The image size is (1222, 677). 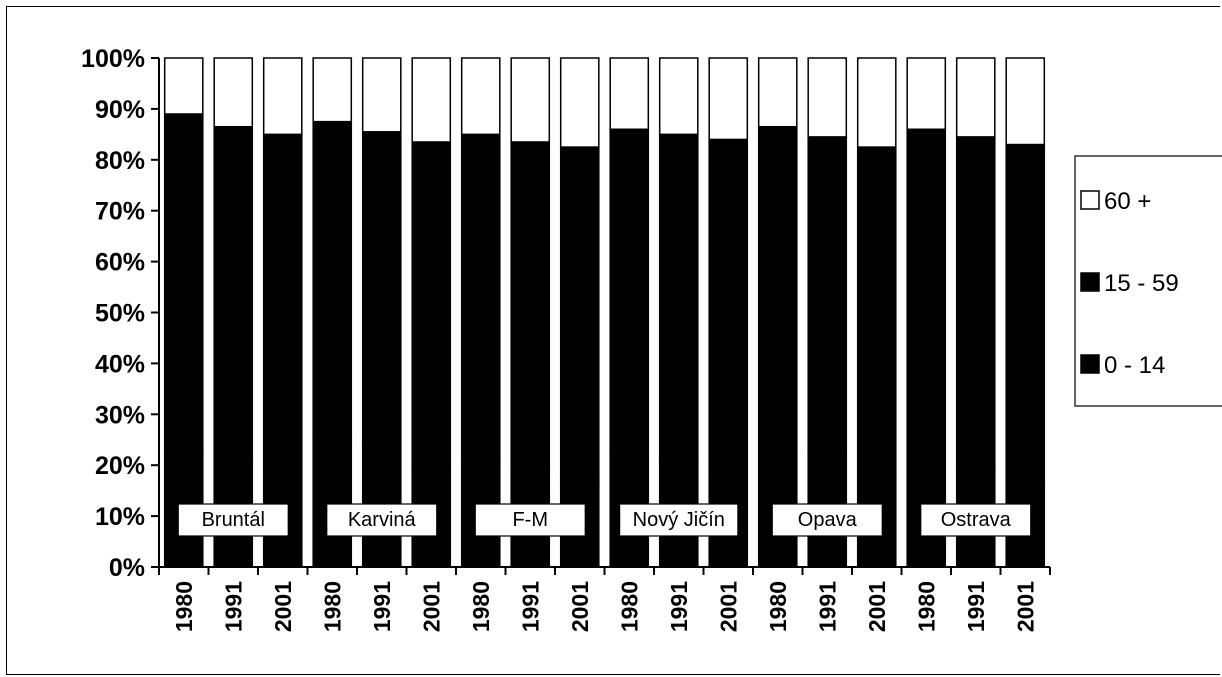 I want to click on y-tick-label: 40%, so click(x=120, y=364).